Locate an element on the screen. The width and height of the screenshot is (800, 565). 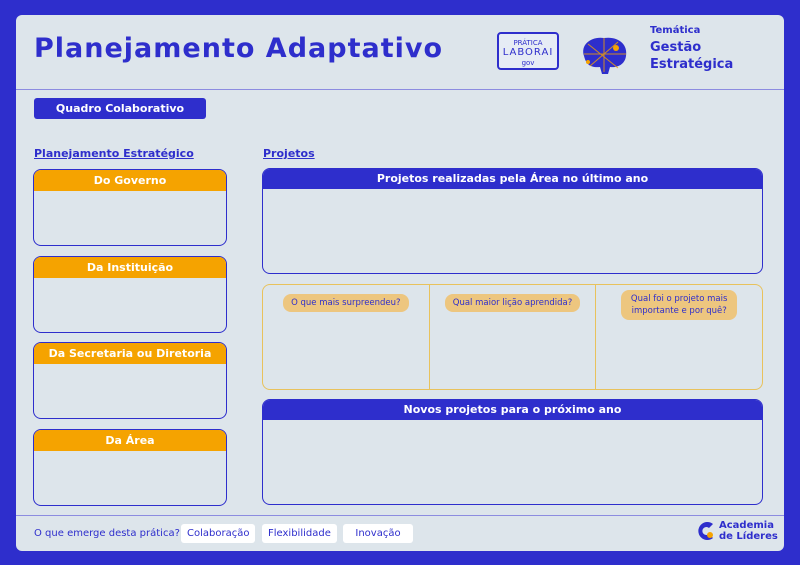
question-pill: O que mais surpreendeu? is located at coordinates (346, 303).